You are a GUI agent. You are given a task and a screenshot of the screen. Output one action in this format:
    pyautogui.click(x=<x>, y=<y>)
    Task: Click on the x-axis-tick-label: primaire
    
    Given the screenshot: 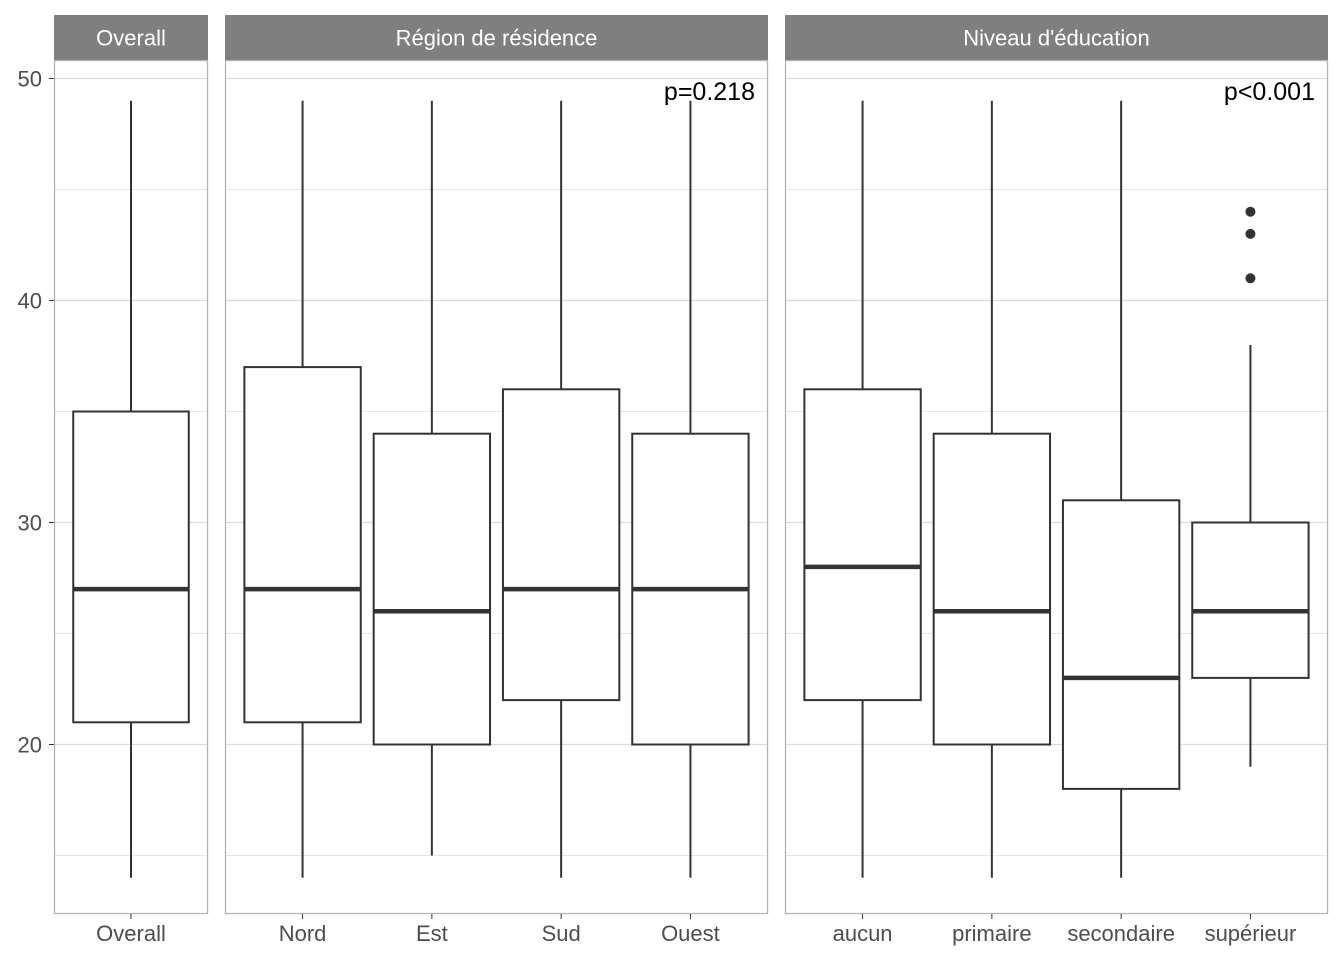 What is the action you would take?
    pyautogui.click(x=991, y=933)
    